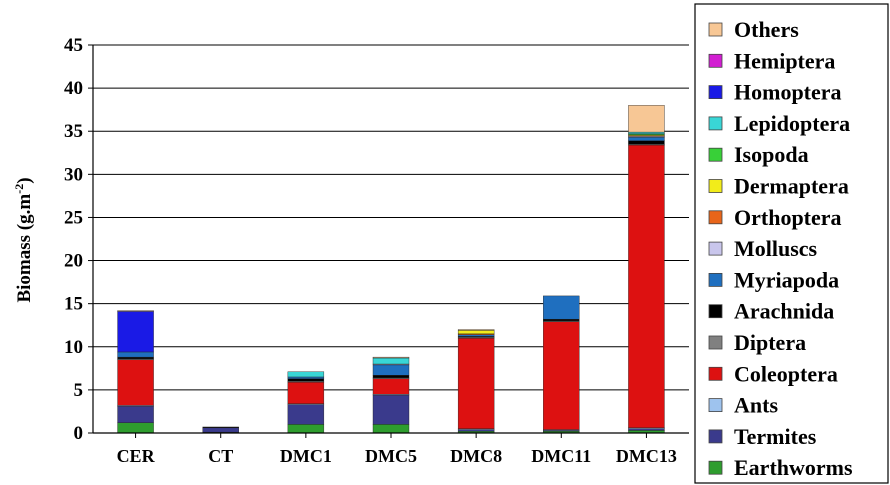 This screenshot has width=890, height=485. I want to click on y-tick-label: 40, so click(73, 88).